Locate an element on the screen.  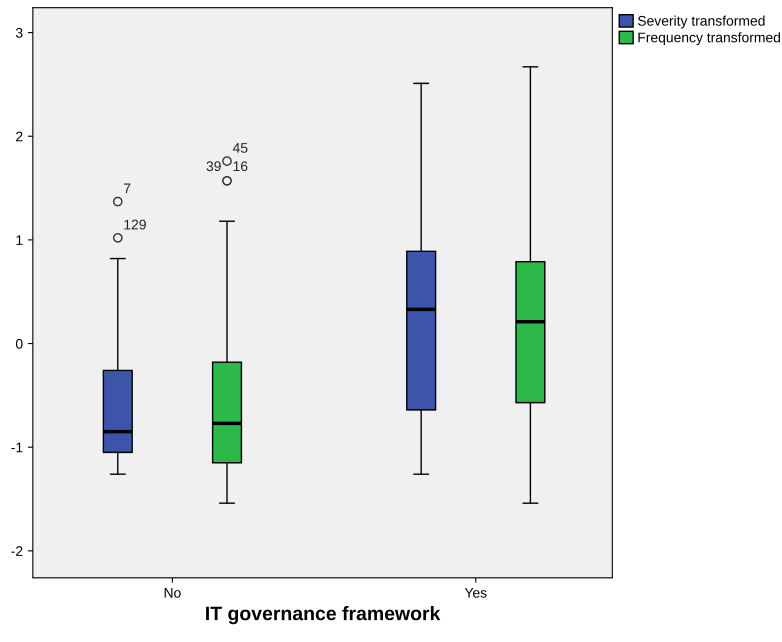
annotation: 7 is located at coordinates (127, 189).